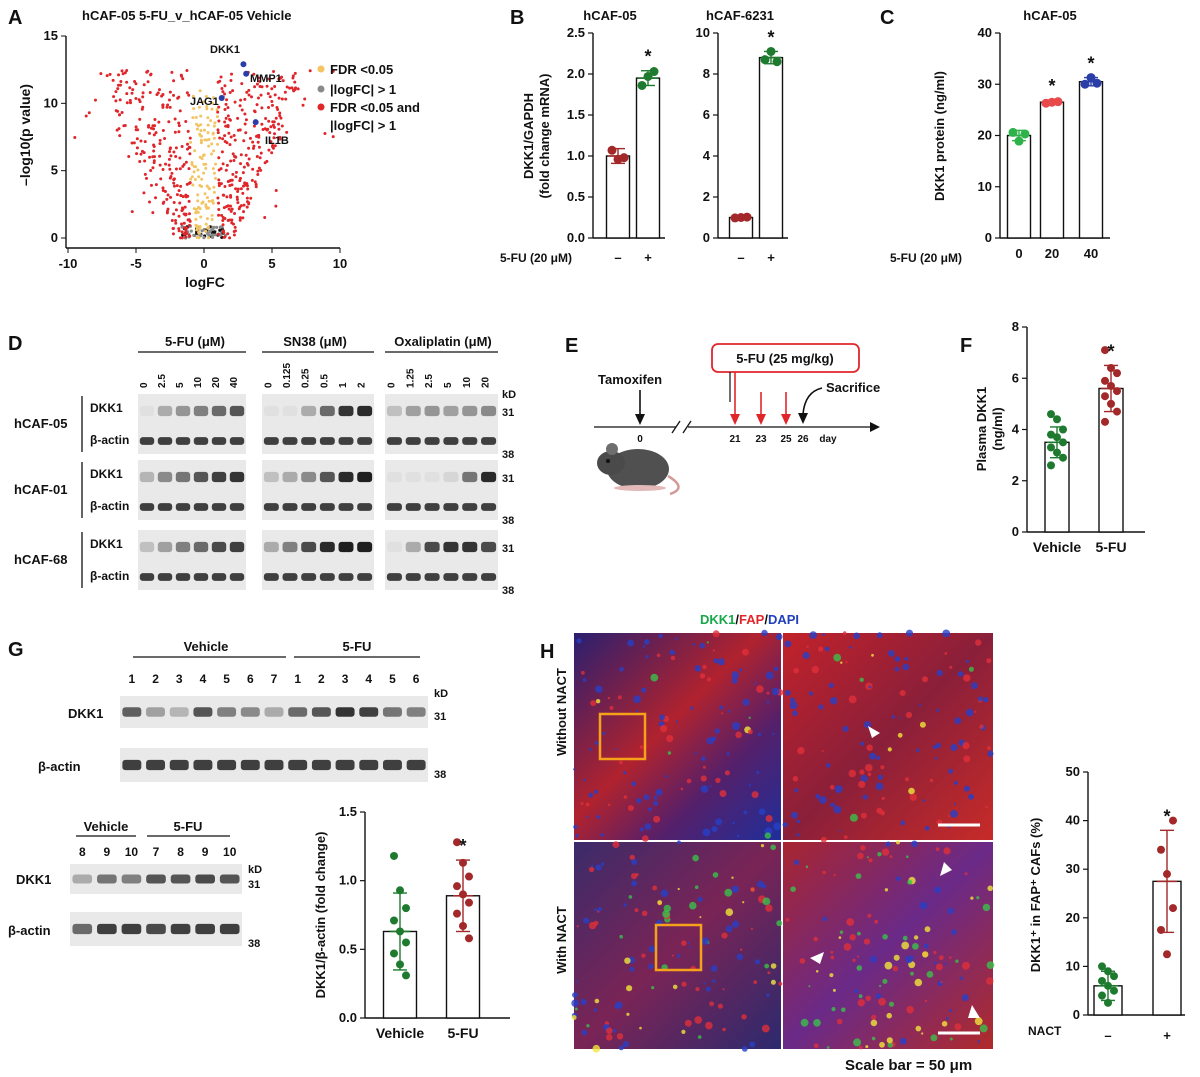 The image size is (1200, 1077). What do you see at coordinates (132, 852) in the screenshot?
I see `lane-label: 10` at bounding box center [132, 852].